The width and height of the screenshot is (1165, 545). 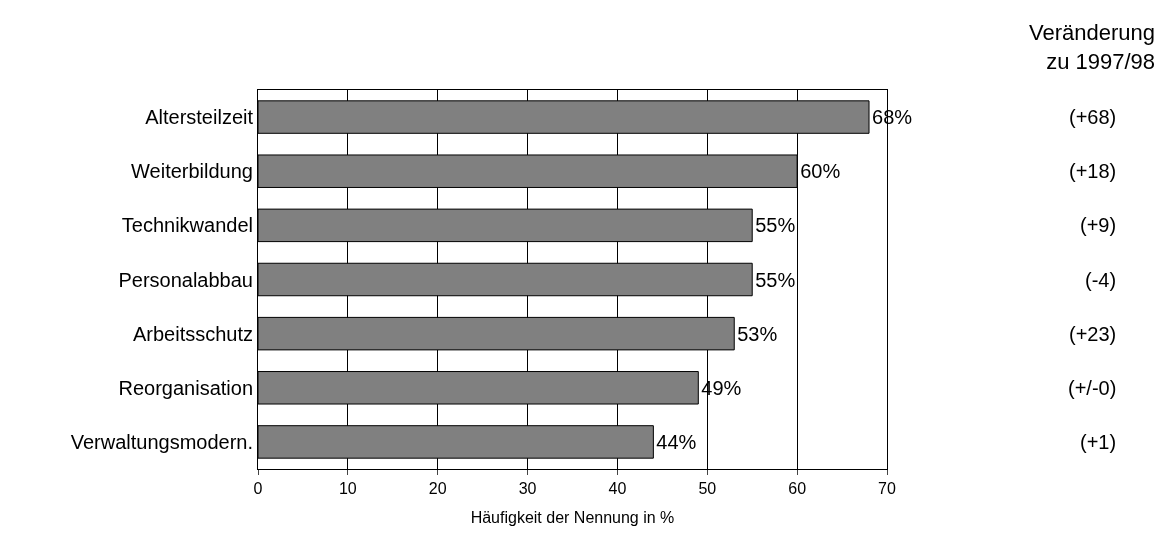 What do you see at coordinates (617, 489) in the screenshot?
I see `x-tick-label: 40` at bounding box center [617, 489].